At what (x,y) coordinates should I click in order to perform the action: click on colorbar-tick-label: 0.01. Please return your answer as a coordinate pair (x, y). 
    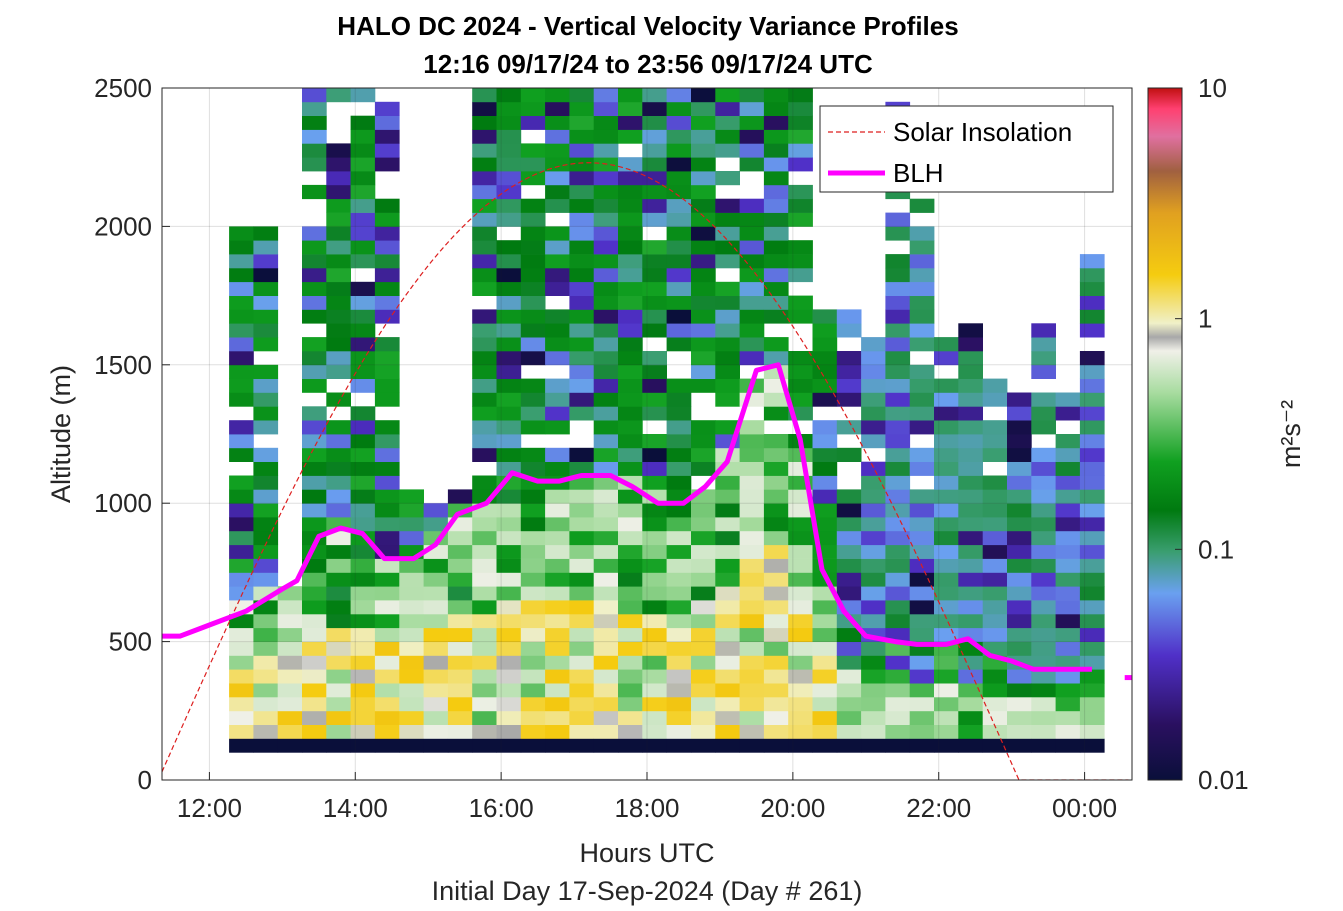
    Looking at the image, I should click on (1223, 780).